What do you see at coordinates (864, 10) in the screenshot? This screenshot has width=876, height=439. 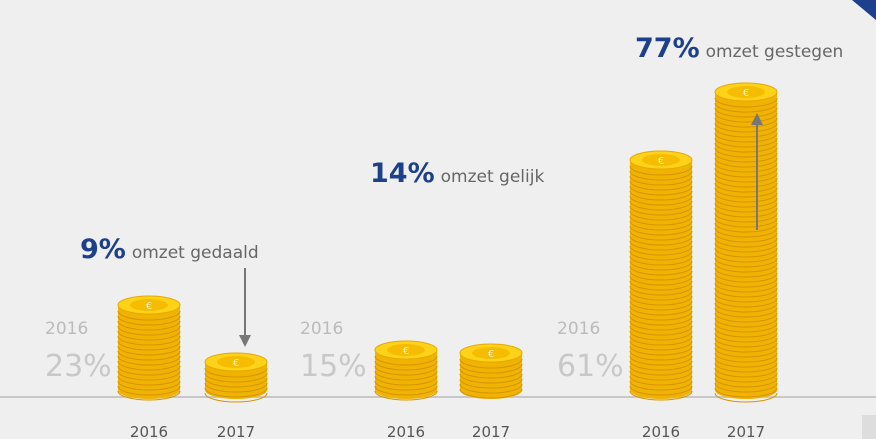 I see `corner-mark` at bounding box center [864, 10].